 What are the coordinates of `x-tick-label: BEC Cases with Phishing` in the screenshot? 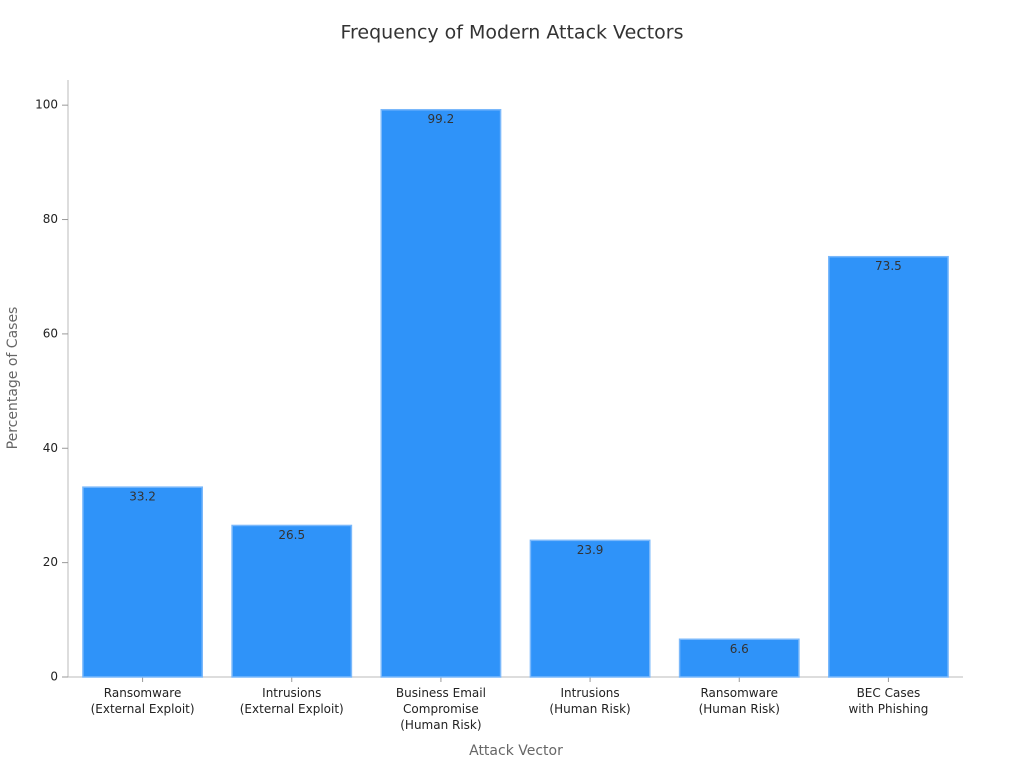 It's located at (888, 701).